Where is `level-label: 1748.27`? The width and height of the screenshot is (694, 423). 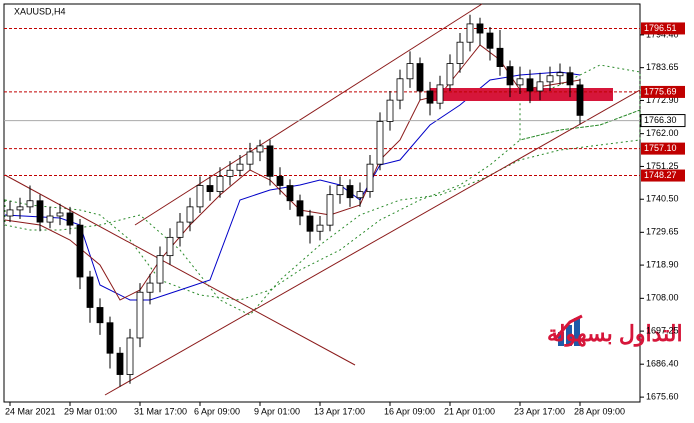
level-label: 1748.27 is located at coordinates (660, 175).